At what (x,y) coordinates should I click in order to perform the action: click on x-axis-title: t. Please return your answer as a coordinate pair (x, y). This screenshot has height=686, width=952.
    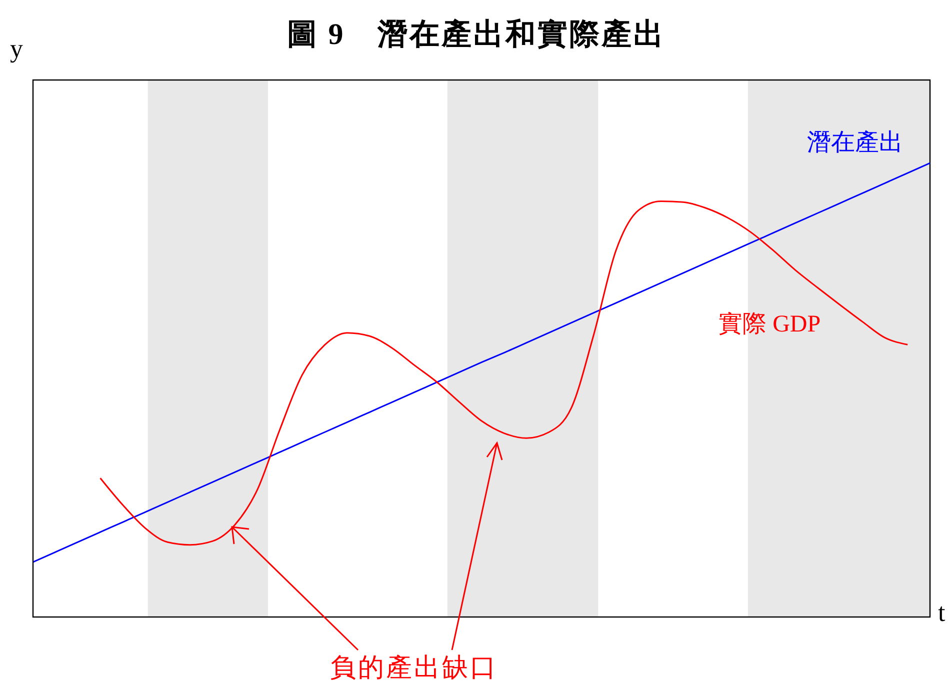
    Looking at the image, I should click on (942, 613).